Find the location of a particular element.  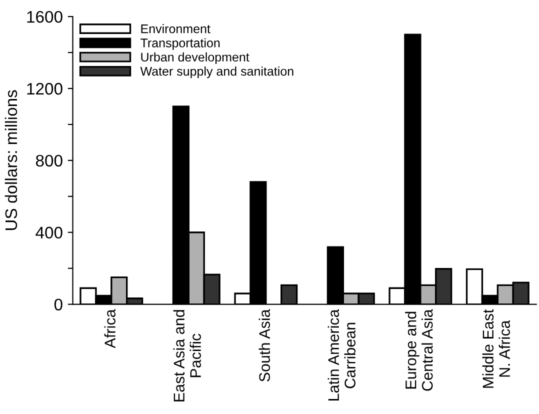

legend-label: Water supply and sanitation is located at coordinates (217, 72).